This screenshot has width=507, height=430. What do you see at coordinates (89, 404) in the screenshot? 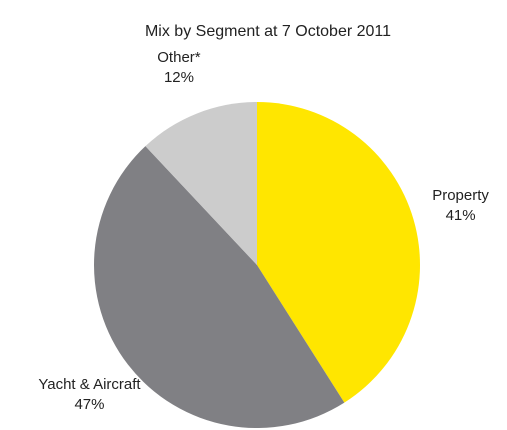
I see `slice-value-label: 47%` at bounding box center [89, 404].